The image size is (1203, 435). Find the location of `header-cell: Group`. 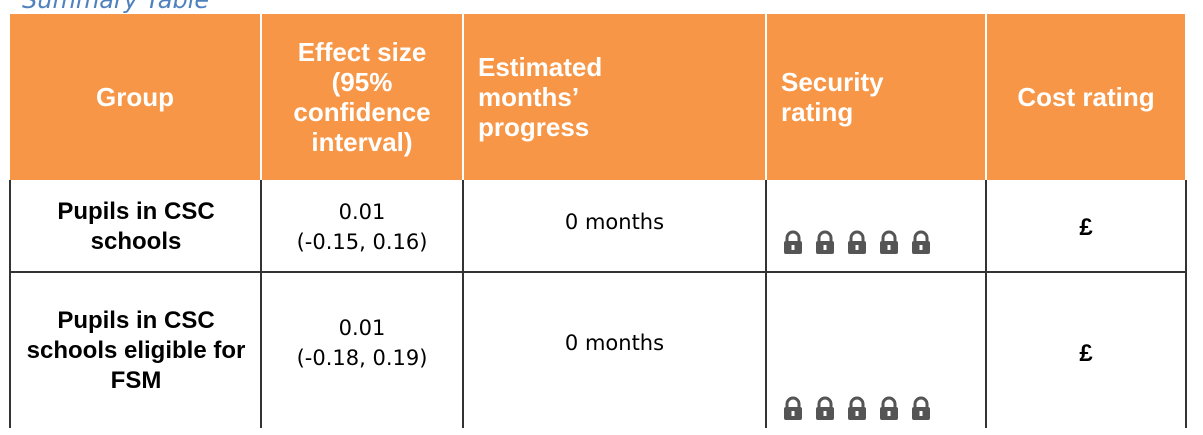

header-cell: Group is located at coordinates (135, 97).